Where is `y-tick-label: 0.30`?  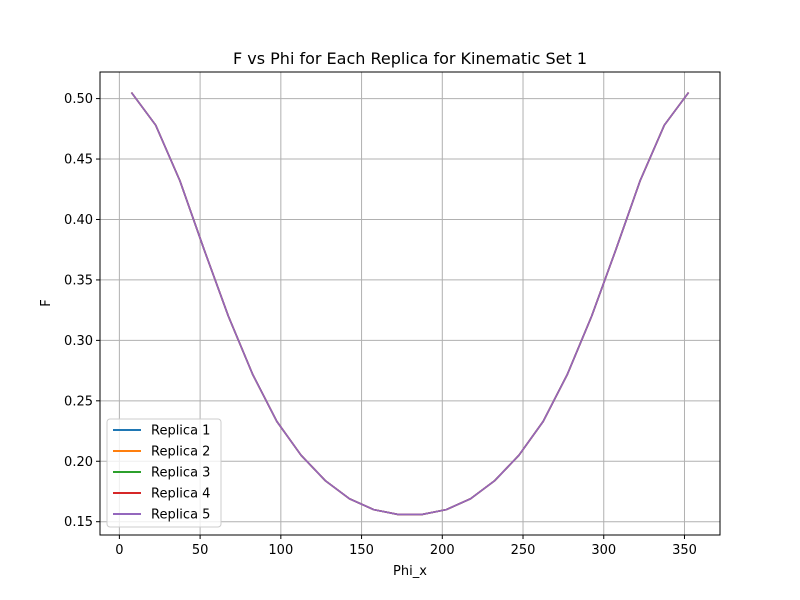
y-tick-label: 0.30 is located at coordinates (78, 341).